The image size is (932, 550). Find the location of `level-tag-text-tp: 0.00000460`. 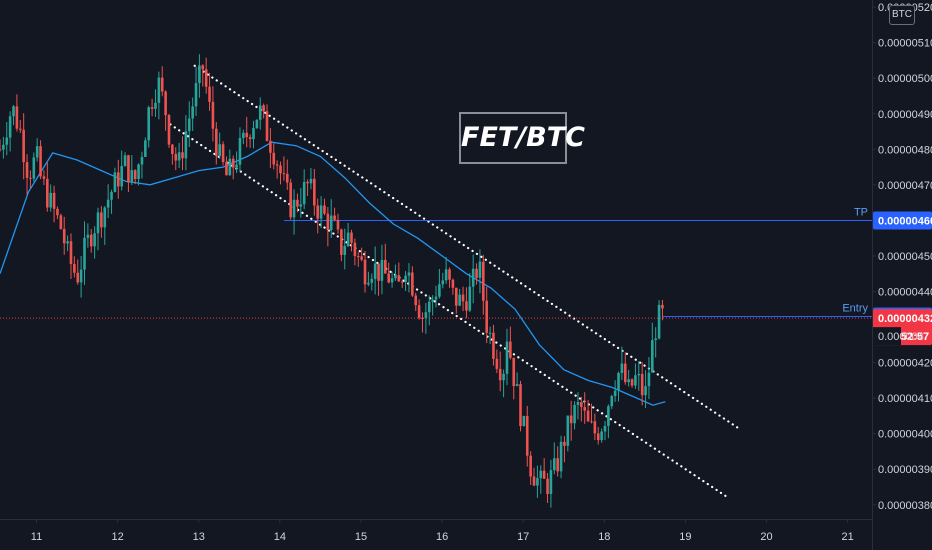

level-tag-text-tp: 0.00000460 is located at coordinates (905, 222).